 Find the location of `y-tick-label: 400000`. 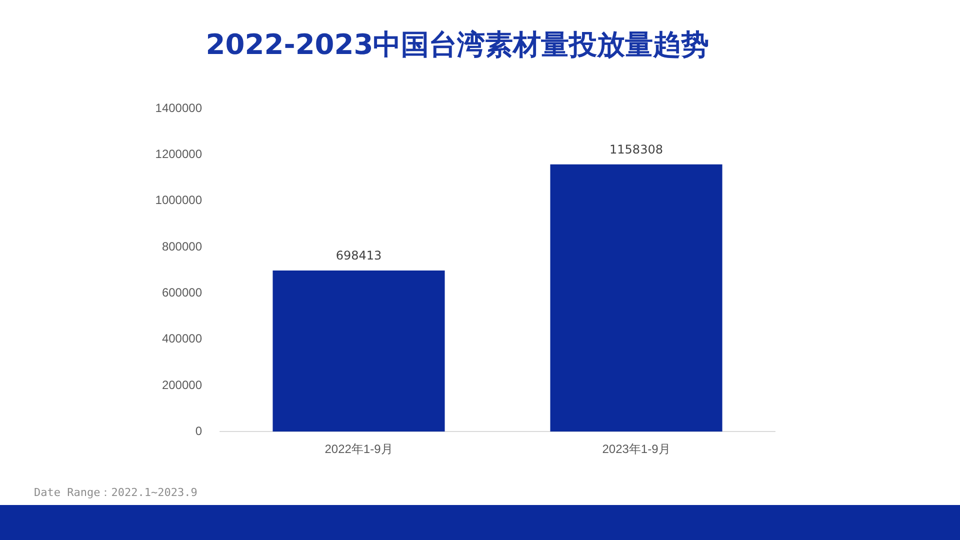

y-tick-label: 400000 is located at coordinates (182, 339).